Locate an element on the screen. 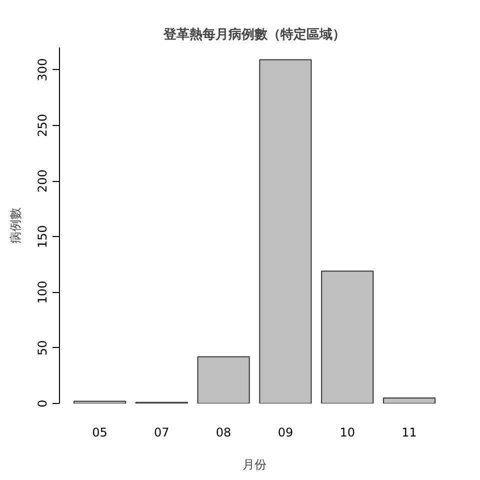 The width and height of the screenshot is (480, 480). y-tick-label: 150 is located at coordinates (43, 236).